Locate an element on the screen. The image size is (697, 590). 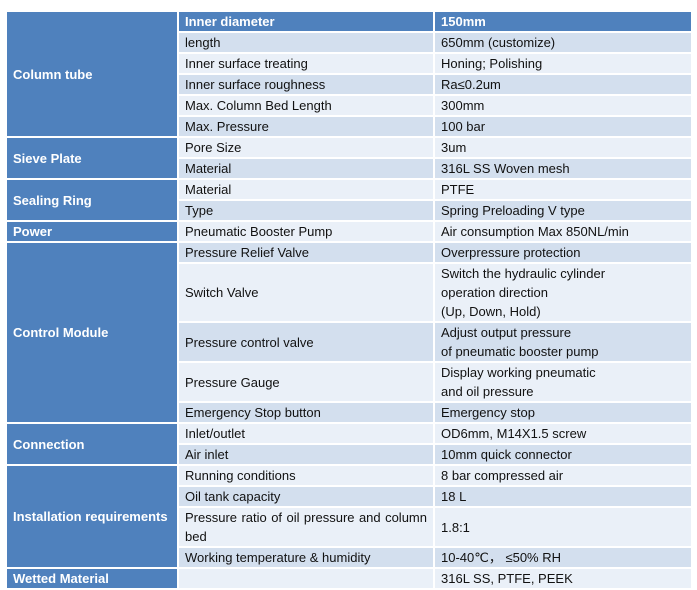
parameter-cell: Air inlet is located at coordinates (306, 454).